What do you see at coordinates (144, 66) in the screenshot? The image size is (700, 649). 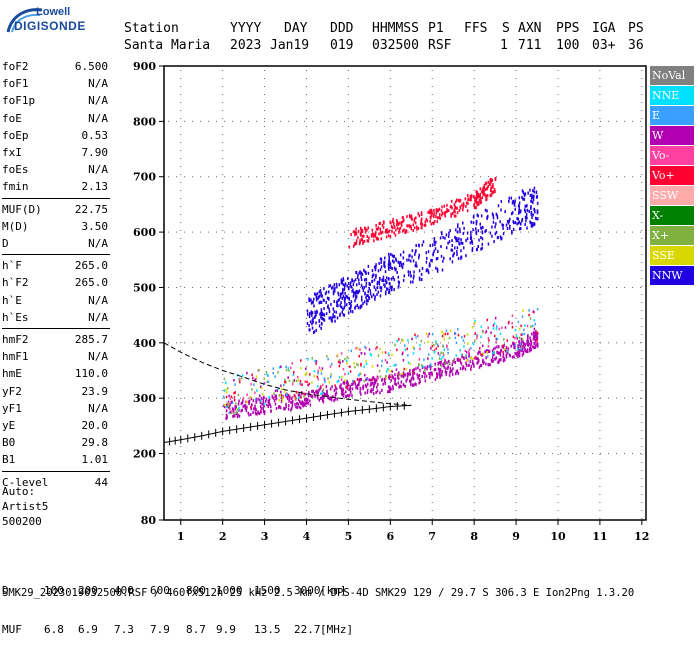 I see `y-tick-label: 900` at bounding box center [144, 66].